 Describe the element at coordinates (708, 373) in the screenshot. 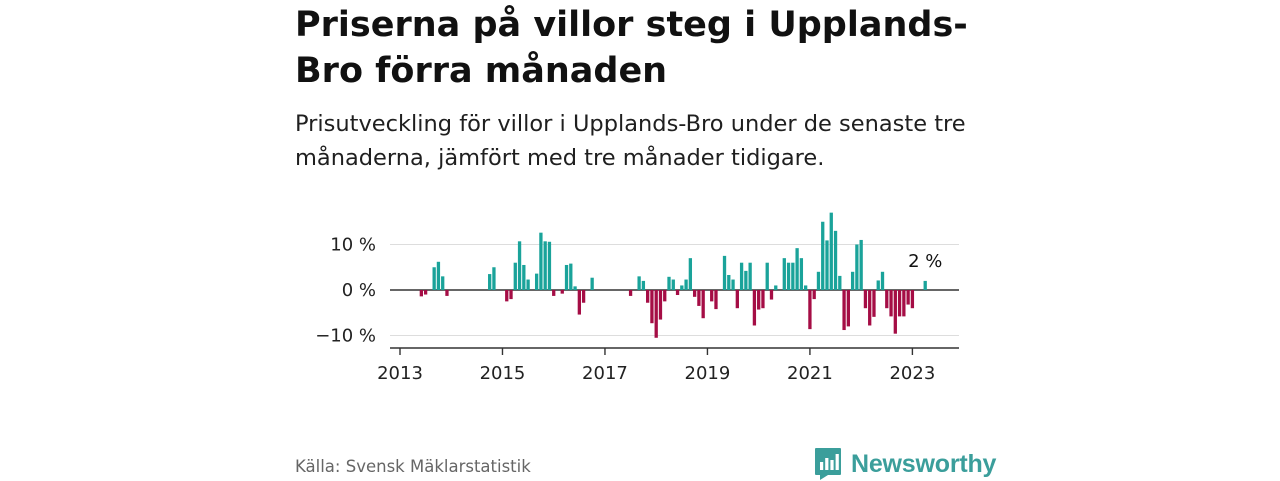

I see `x-tick-label: 2019` at that location.